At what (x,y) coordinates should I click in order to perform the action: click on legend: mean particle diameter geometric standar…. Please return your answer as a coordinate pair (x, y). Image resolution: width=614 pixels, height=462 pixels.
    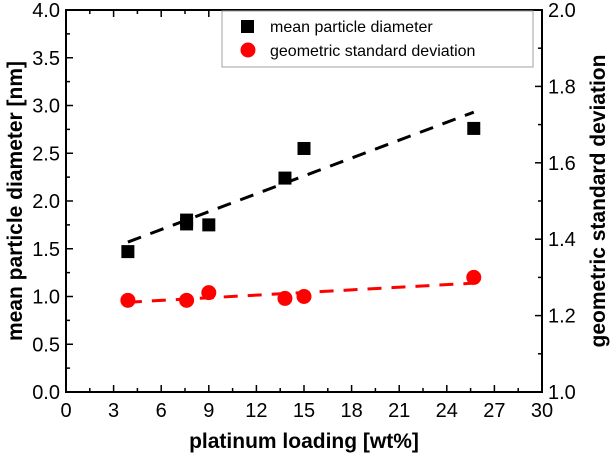
    Looking at the image, I should click on (377, 39).